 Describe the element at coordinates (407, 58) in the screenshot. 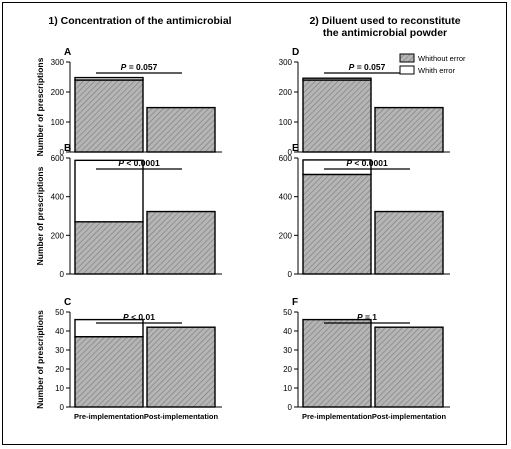

I see `legend-swatch-without-error` at that location.